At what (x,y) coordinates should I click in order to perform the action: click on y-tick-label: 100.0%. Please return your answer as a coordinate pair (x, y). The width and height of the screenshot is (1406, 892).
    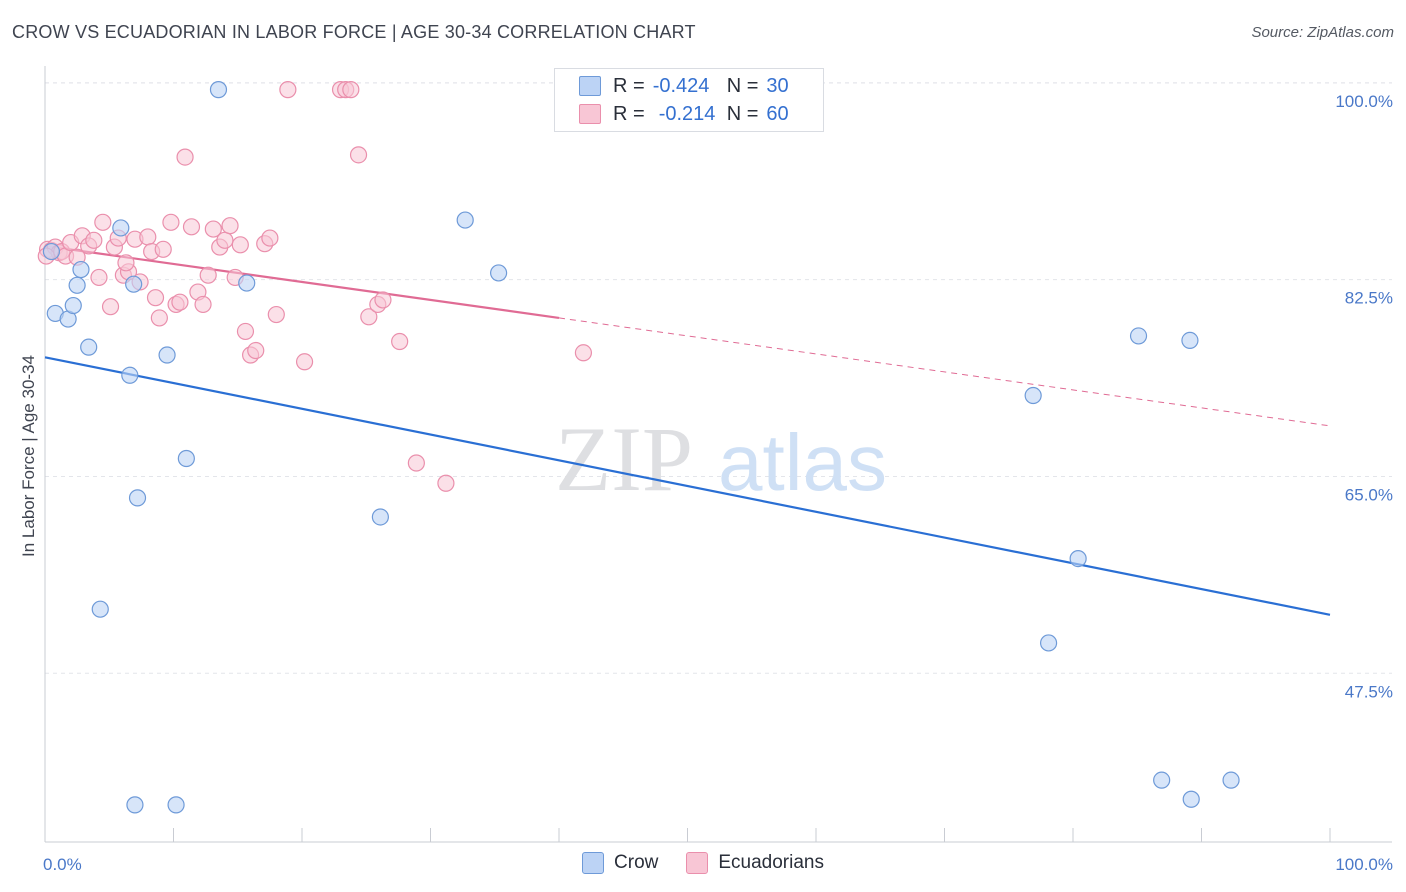
    Looking at the image, I should click on (1364, 101).